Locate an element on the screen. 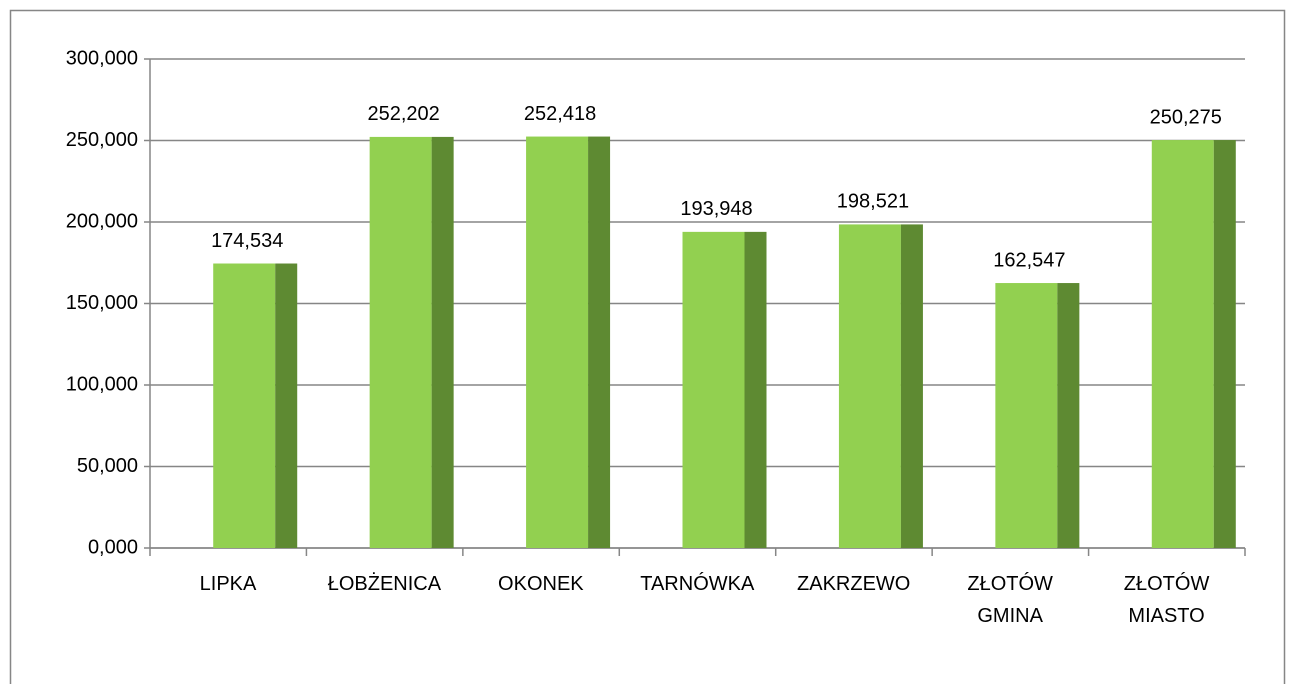  y-tick-label: 150,000 is located at coordinates (102, 303).